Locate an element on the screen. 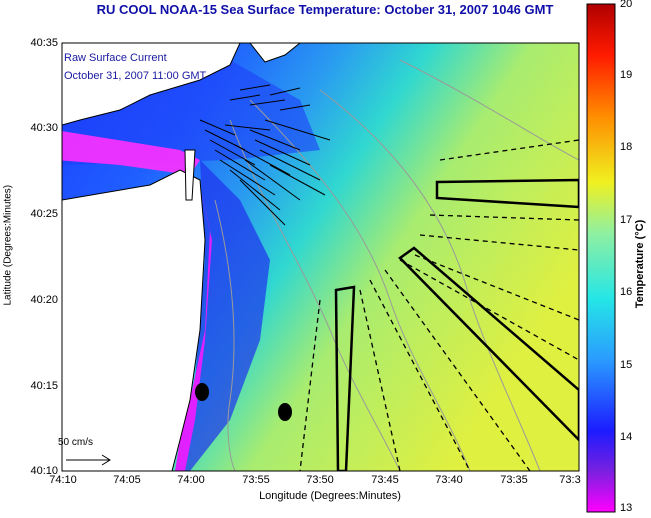 The width and height of the screenshot is (651, 518). legend-timestamp: October 31, 2007 11:00 GMT is located at coordinates (135, 76).